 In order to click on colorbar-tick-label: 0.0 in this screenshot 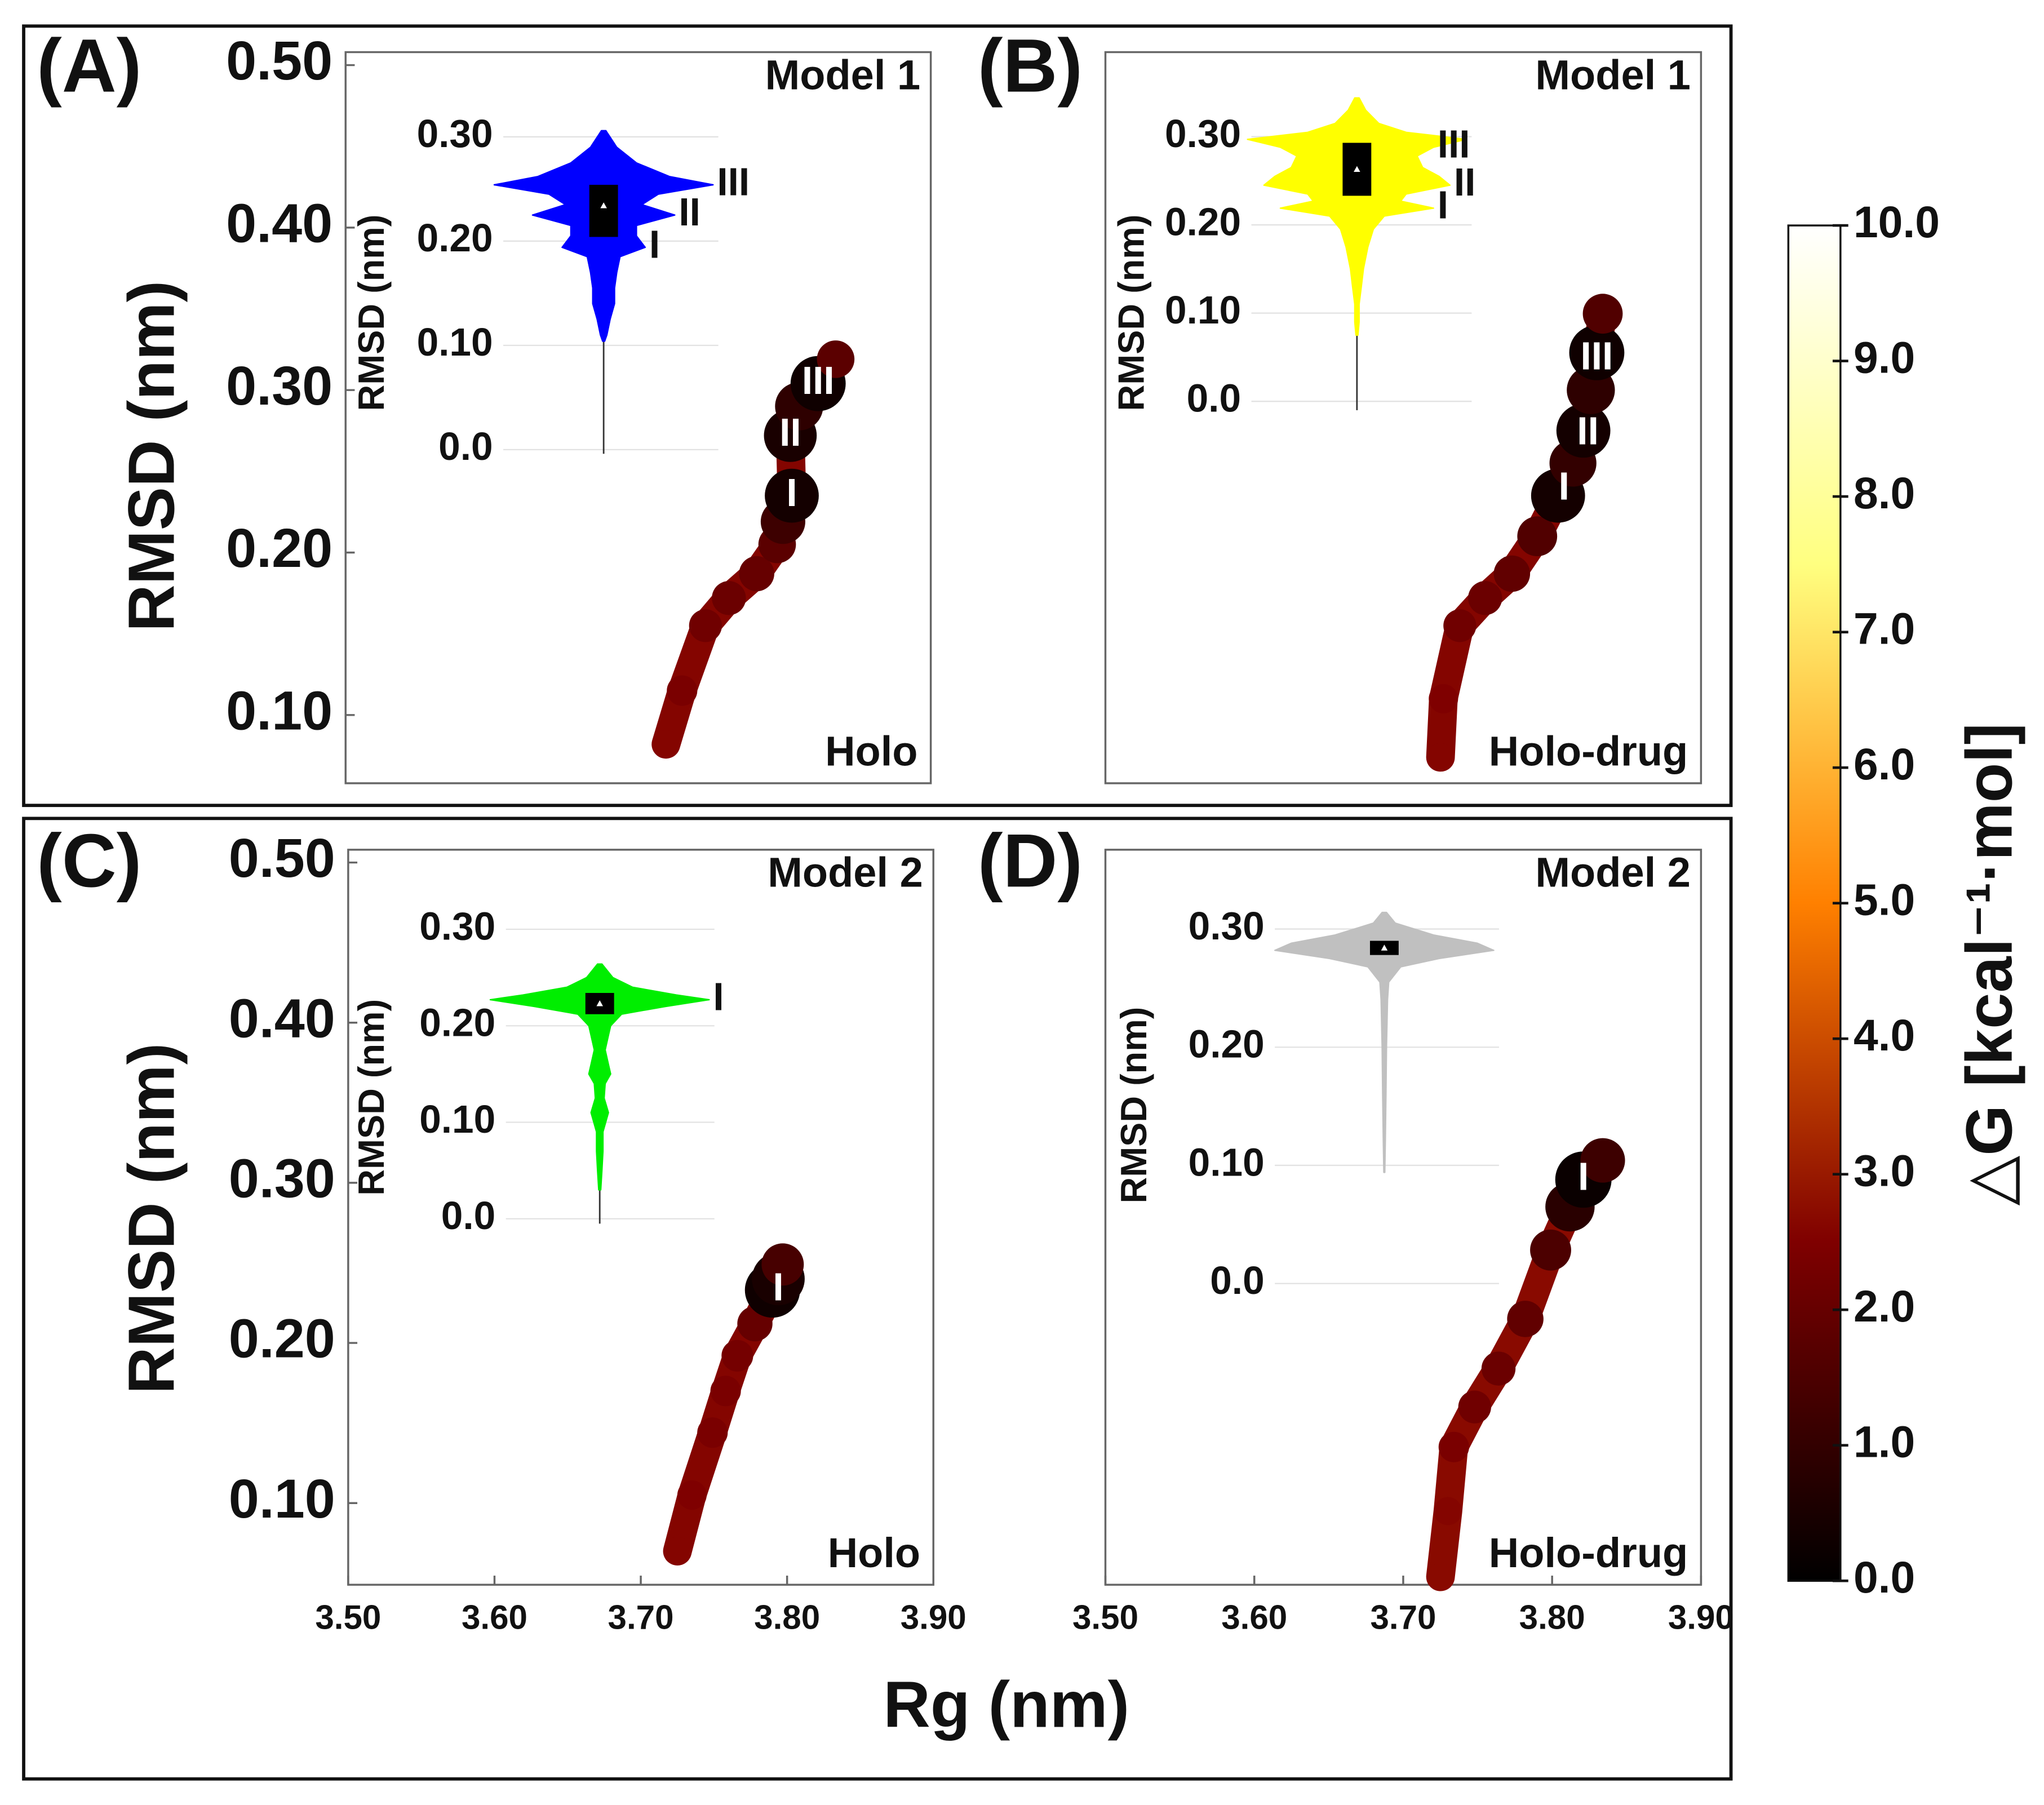, I will do `click(1884, 1577)`.